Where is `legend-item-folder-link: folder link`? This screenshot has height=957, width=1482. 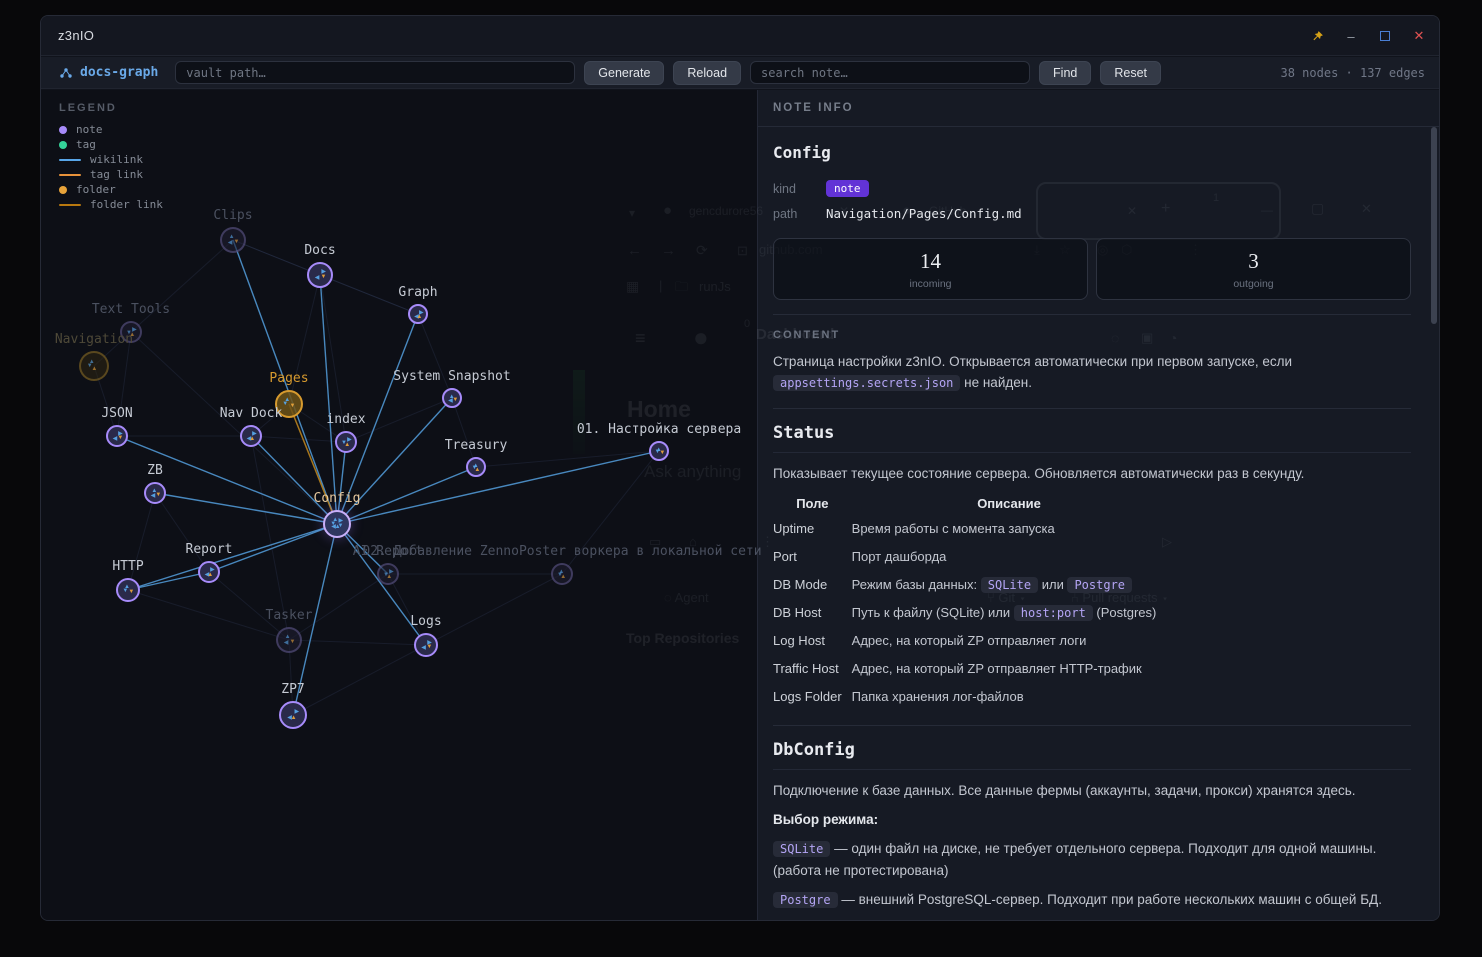 legend-item-folder-link: folder link is located at coordinates (111, 204).